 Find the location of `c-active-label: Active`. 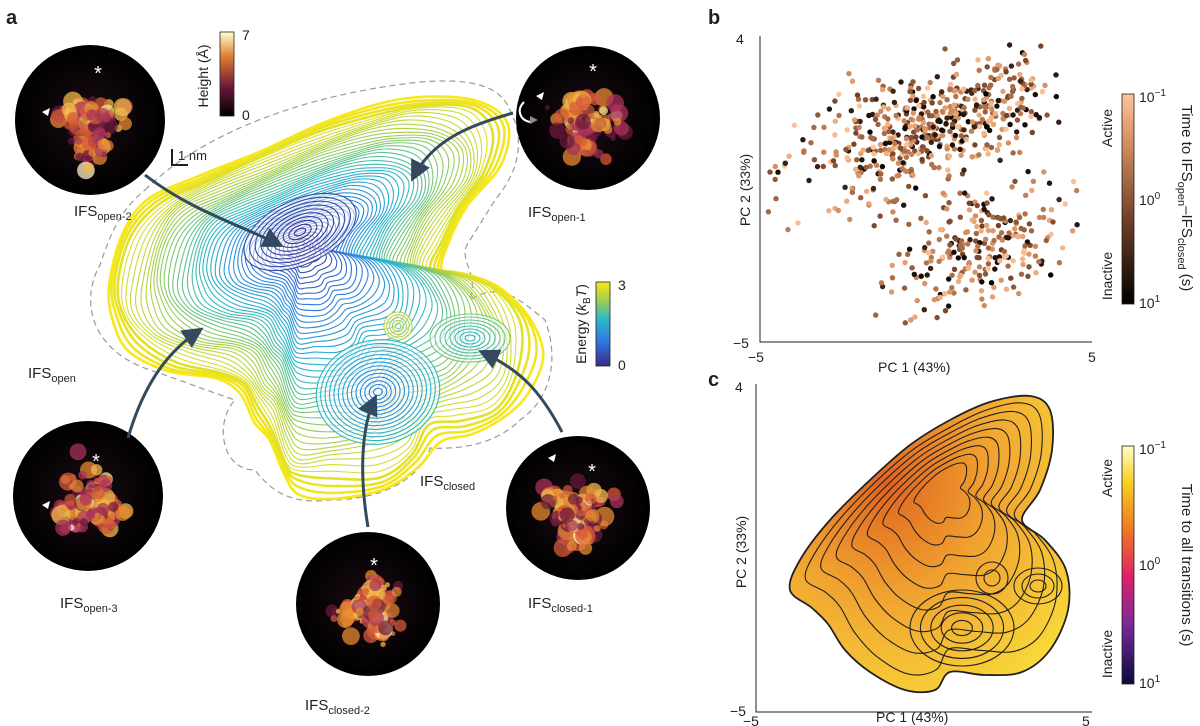

c-active-label: Active is located at coordinates (1107, 478).